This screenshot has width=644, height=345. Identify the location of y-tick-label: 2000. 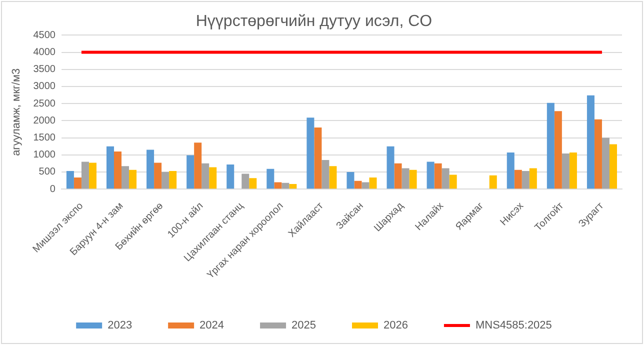
(44, 120).